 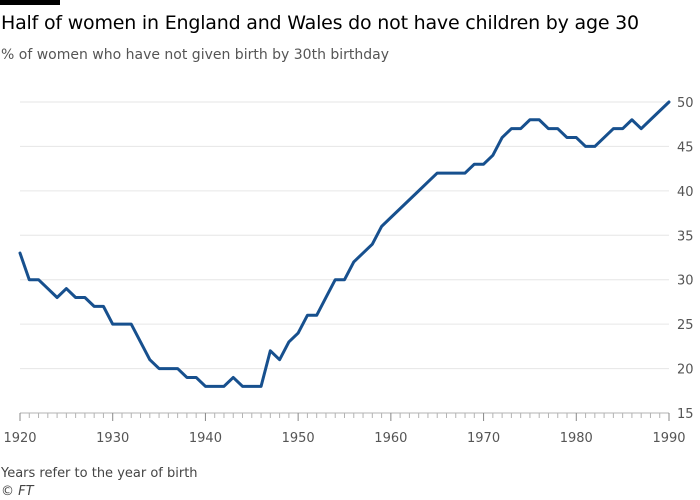 I want to click on top-rule, so click(x=30, y=2).